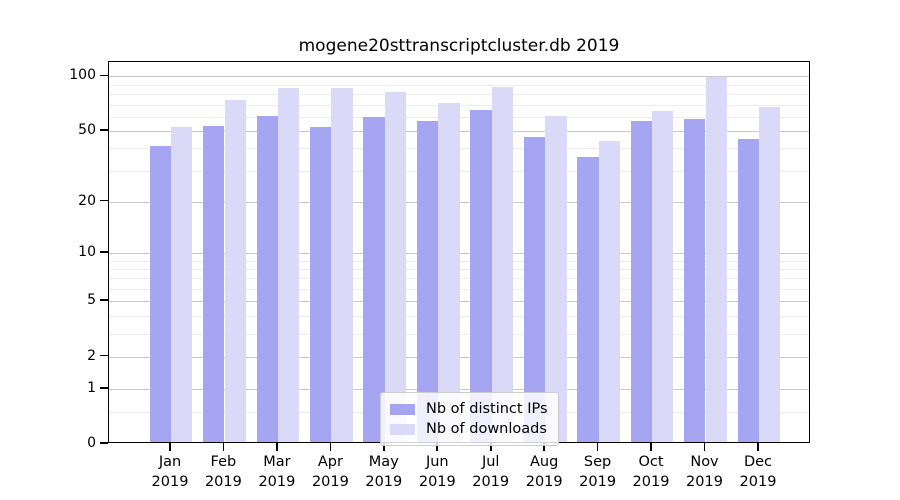  Describe the element at coordinates (91, 355) in the screenshot. I see `y-tick-label: 2` at that location.